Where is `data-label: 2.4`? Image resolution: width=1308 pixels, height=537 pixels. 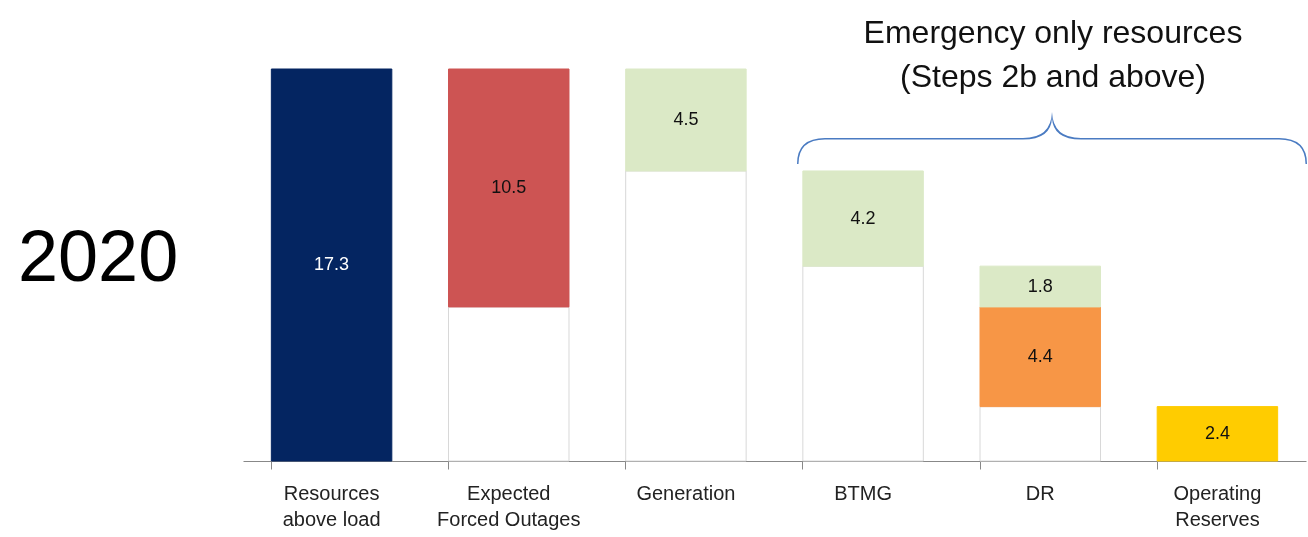
data-label: 2.4 is located at coordinates (1217, 432).